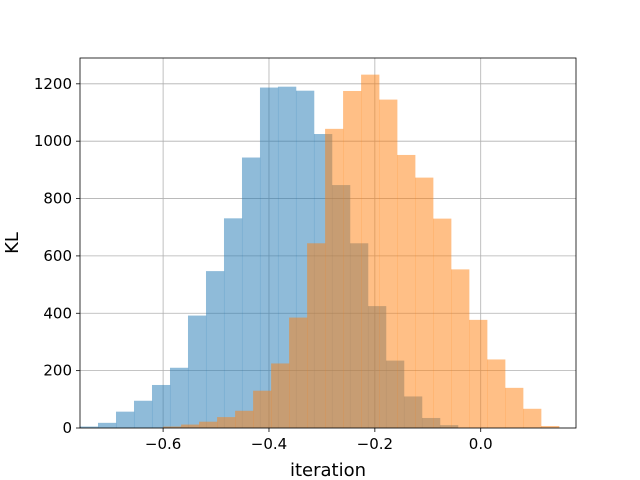 This screenshot has width=640, height=480. Describe the element at coordinates (328, 470) in the screenshot. I see `x-axis-label: iteration` at that location.